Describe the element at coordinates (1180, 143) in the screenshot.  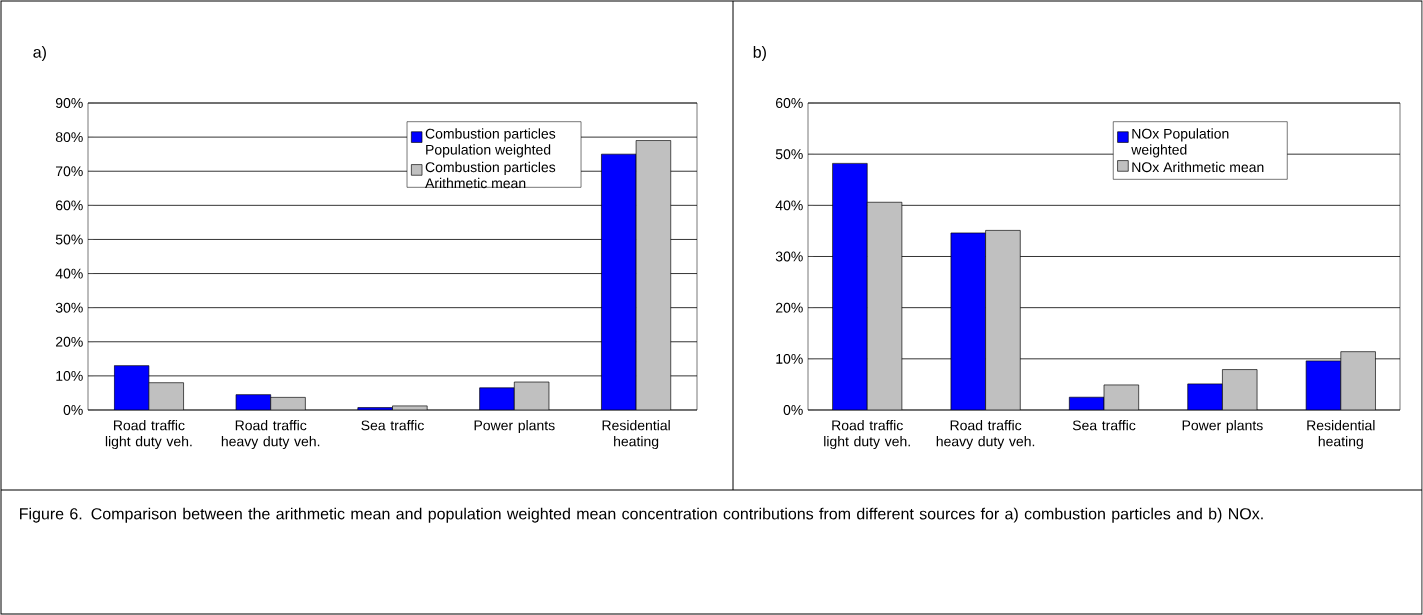
I see `legend-label: NOx Population weighted` at that location.